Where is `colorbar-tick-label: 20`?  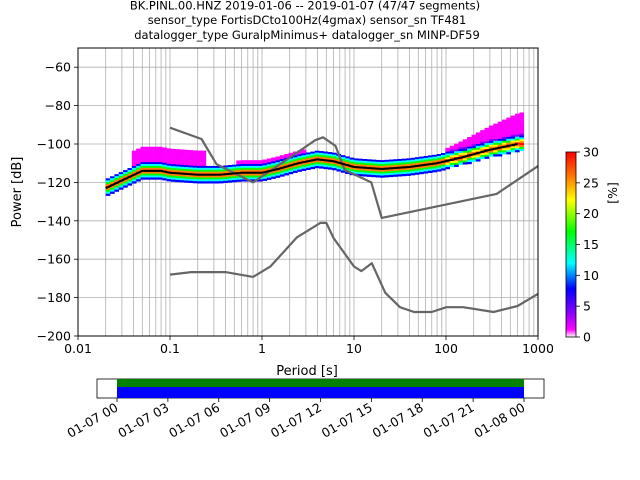
colorbar-tick-label: 20 is located at coordinates (591, 213).